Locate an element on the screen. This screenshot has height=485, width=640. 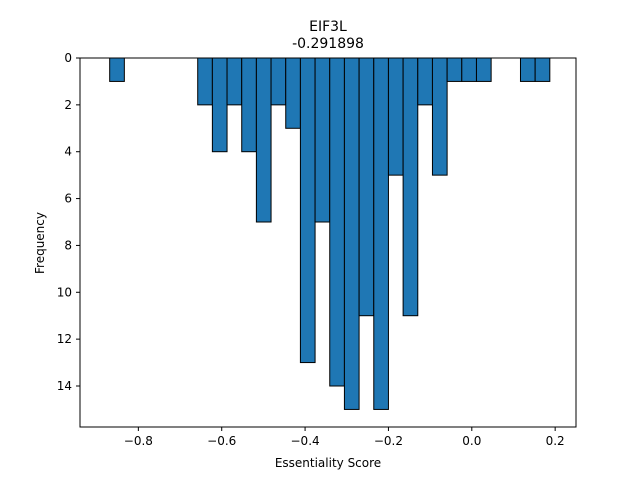
x-tick-label: 0.2 is located at coordinates (555, 441).